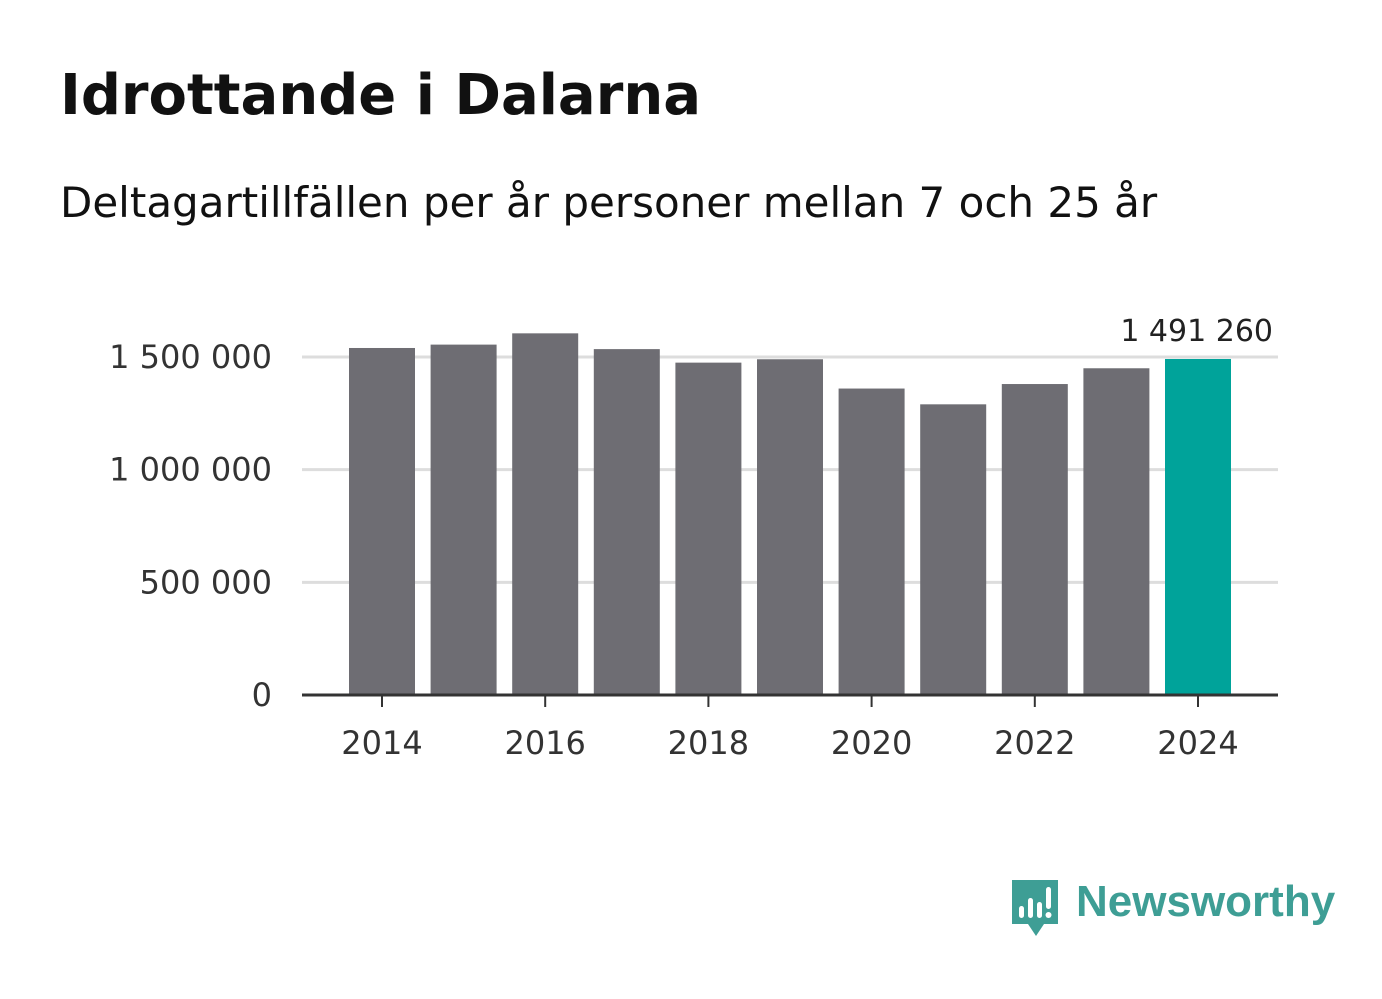  What do you see at coordinates (1035, 908) in the screenshot?
I see `newsworthy-logo-icon` at bounding box center [1035, 908].